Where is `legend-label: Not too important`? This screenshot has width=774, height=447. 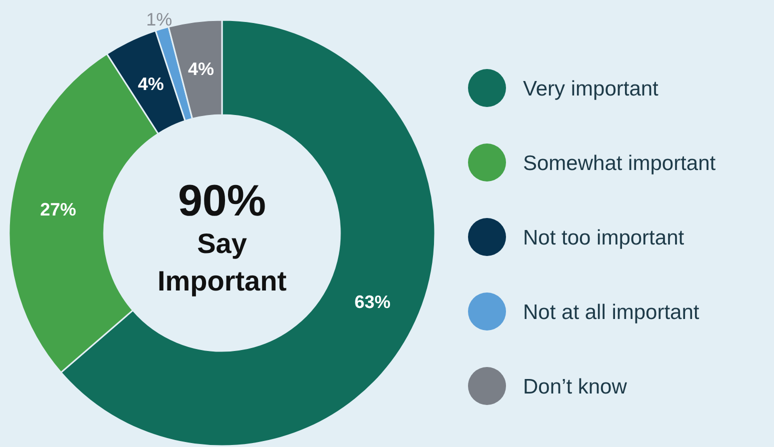 legend-label: Not too important is located at coordinates (603, 238).